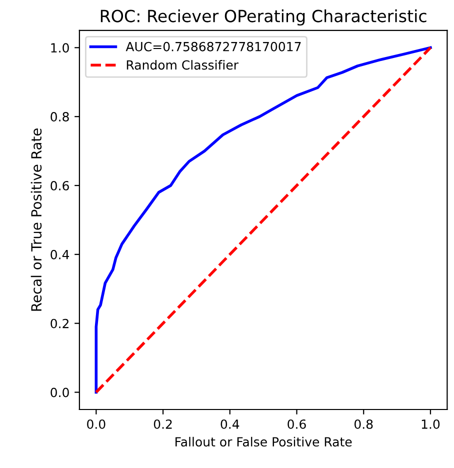 Image resolution: width=454 pixels, height=468 pixels. I want to click on legend-label: AUC=0.7586872778170017, so click(213, 47).